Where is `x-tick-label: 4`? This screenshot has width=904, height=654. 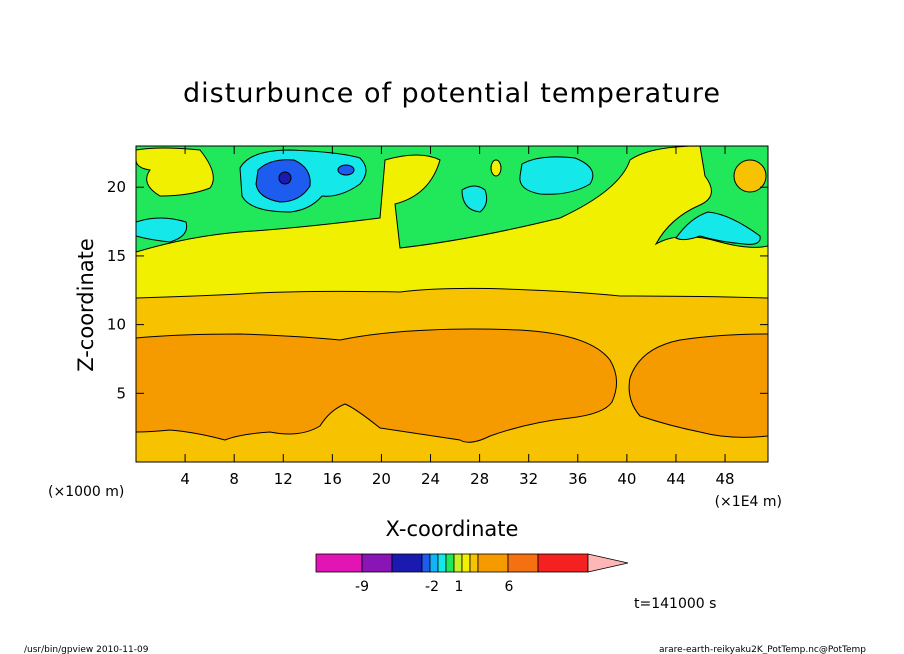 x-tick-label: 4 is located at coordinates (185, 479).